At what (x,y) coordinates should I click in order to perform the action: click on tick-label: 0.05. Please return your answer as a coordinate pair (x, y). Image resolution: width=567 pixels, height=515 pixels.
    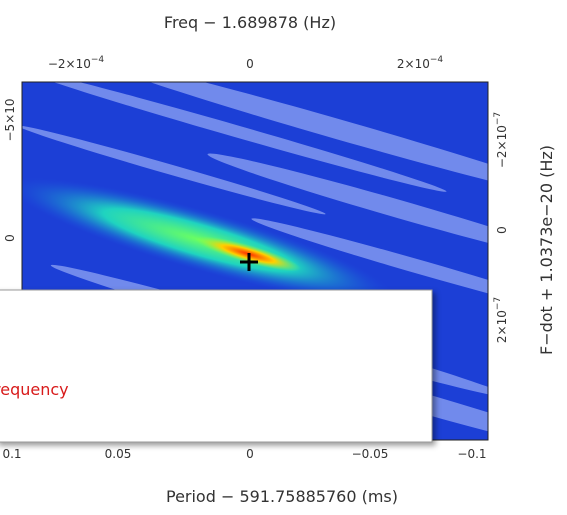
    Looking at the image, I should click on (118, 454).